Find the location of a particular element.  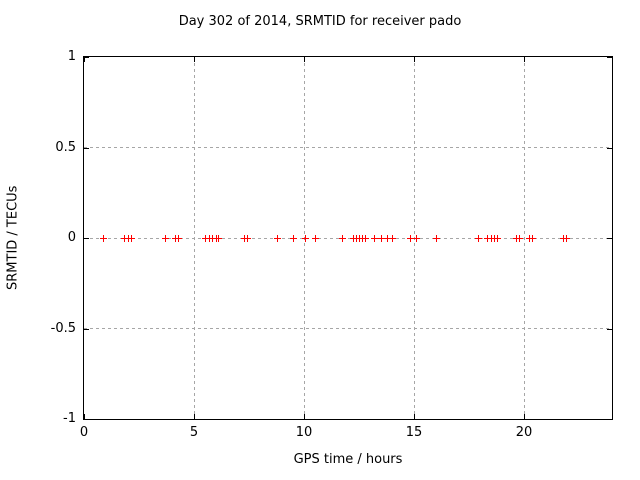

y-tick-label: 1 is located at coordinates (71, 56).